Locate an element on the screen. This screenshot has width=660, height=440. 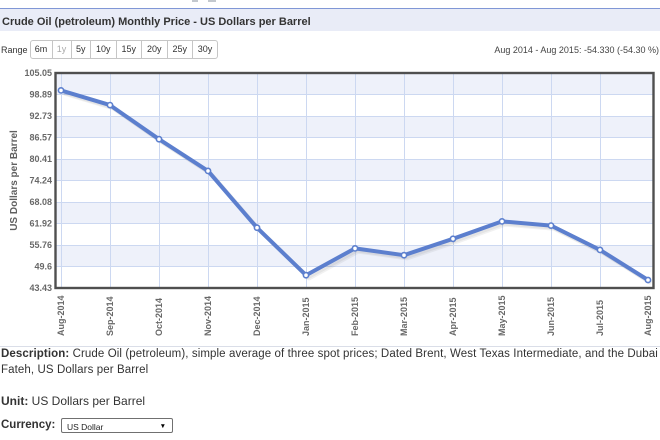
svg-text: 80.41 is located at coordinates (40, 159).